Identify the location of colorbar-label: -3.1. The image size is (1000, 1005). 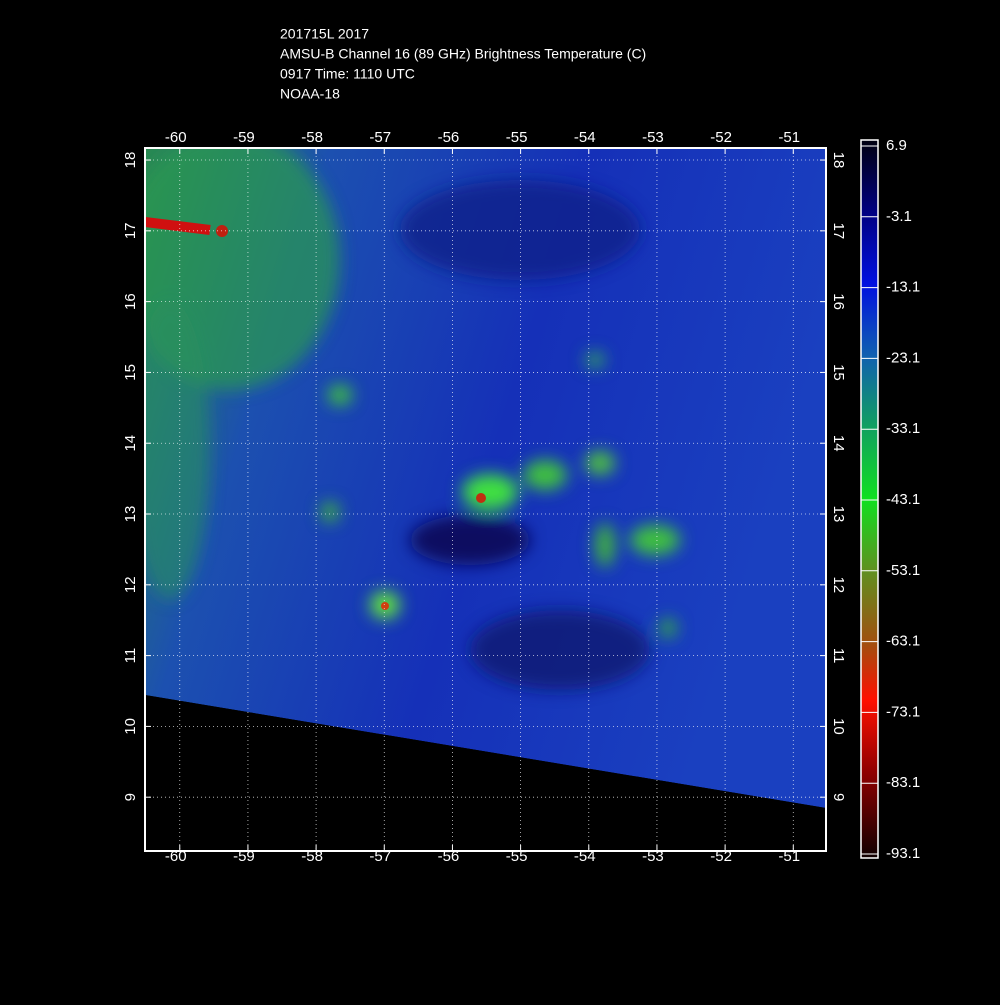
(899, 216).